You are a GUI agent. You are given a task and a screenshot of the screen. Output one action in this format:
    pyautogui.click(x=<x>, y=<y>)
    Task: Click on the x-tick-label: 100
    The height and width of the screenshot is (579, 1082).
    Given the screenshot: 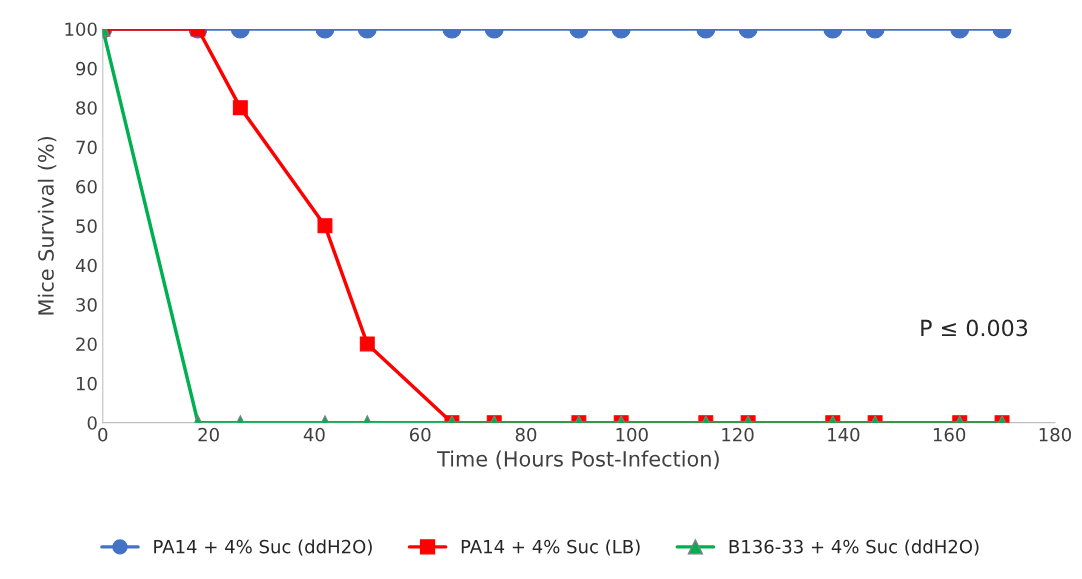 What is the action you would take?
    pyautogui.click(x=632, y=434)
    